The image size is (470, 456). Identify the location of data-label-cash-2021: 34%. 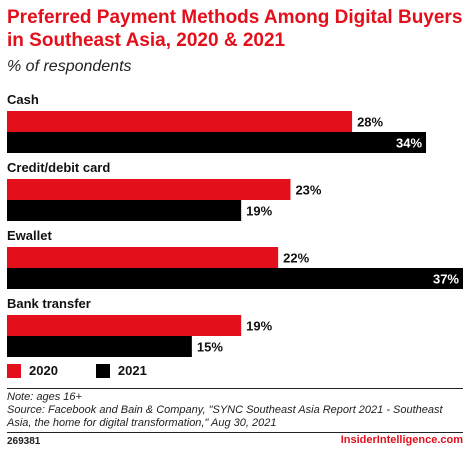
(409, 143).